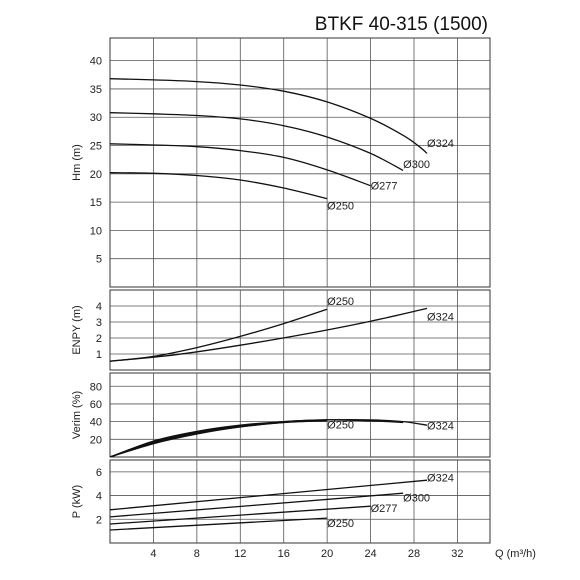  I want to click on y-tick-label: 1, so click(99, 355).